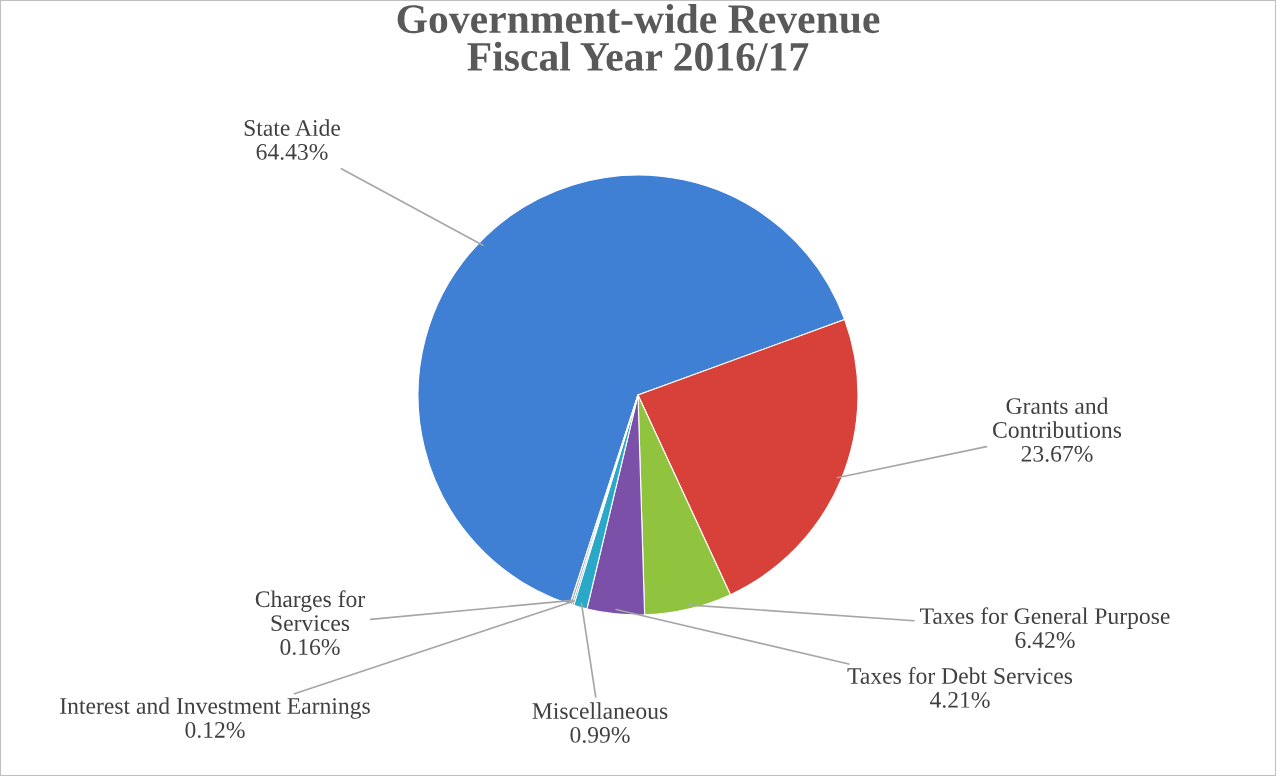 This screenshot has height=776, width=1276. Describe the element at coordinates (310, 611) in the screenshot. I see `slice-label: Charges for Services` at that location.